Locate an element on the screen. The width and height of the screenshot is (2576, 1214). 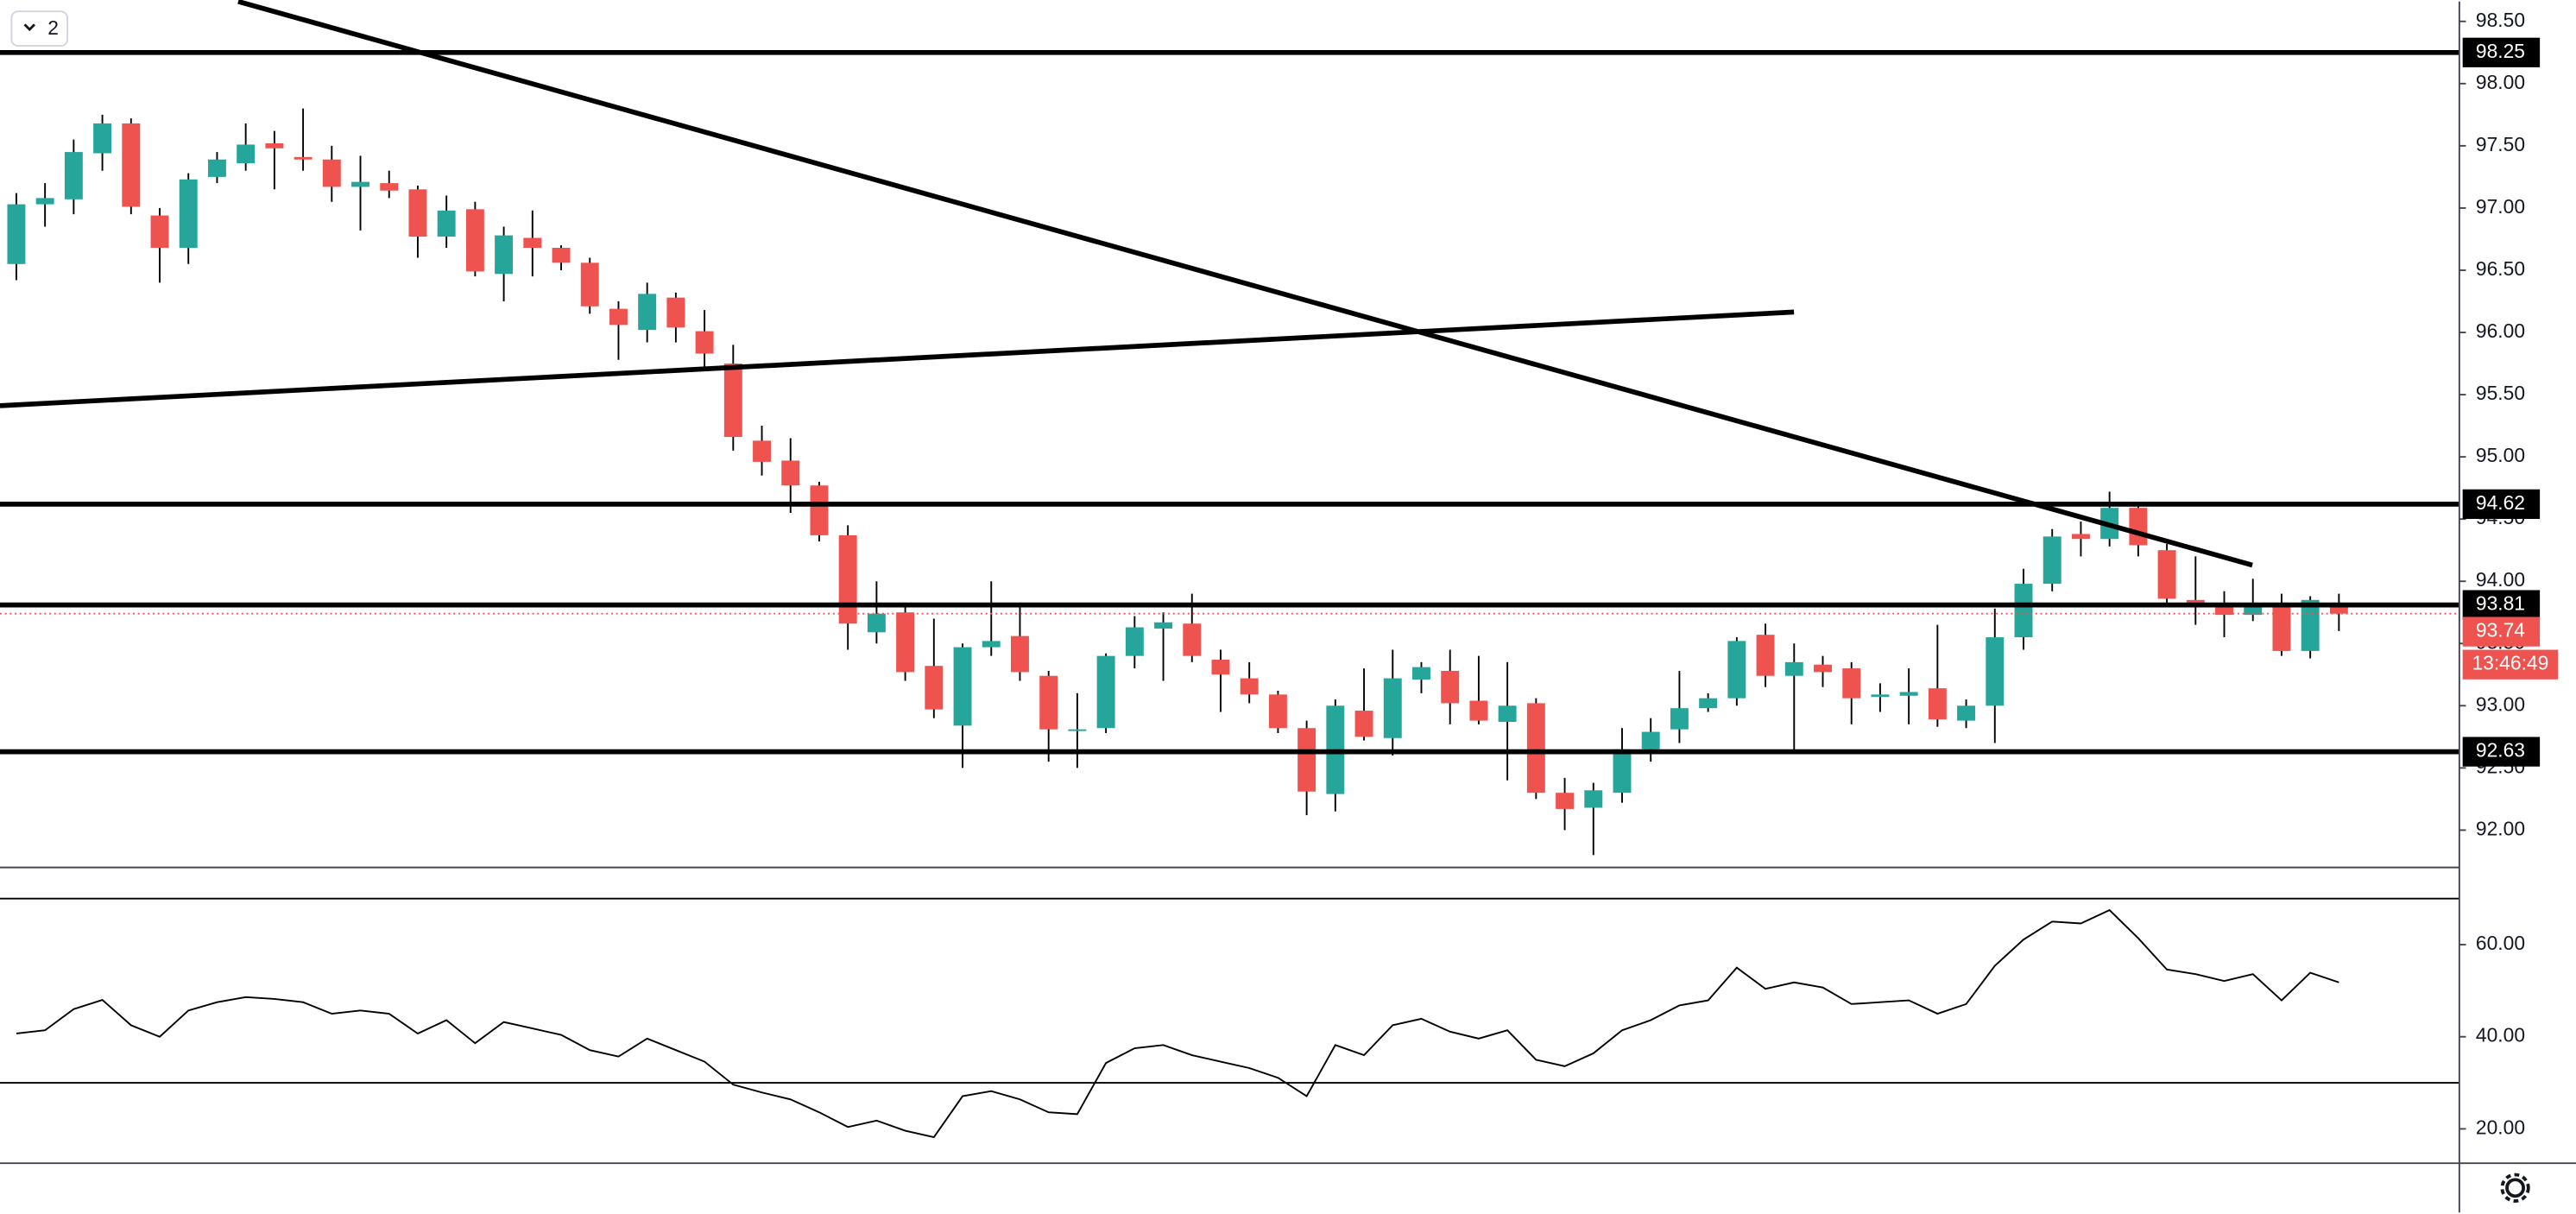
y-tick-label: 60.00 is located at coordinates (2500, 943).